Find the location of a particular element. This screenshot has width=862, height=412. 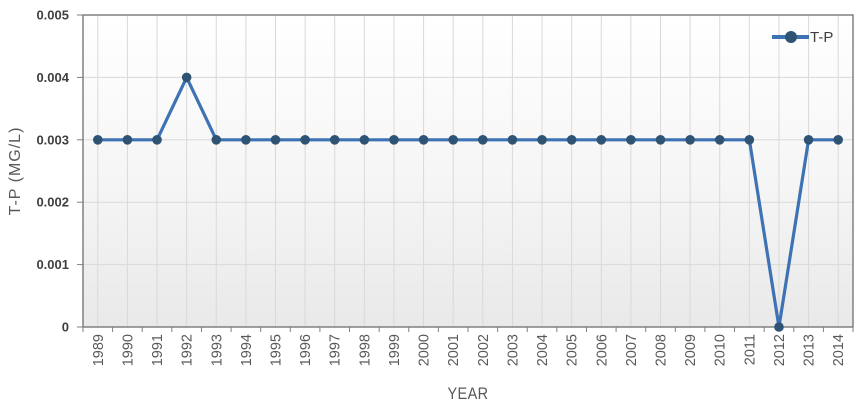

data-point-1996 is located at coordinates (305, 140).